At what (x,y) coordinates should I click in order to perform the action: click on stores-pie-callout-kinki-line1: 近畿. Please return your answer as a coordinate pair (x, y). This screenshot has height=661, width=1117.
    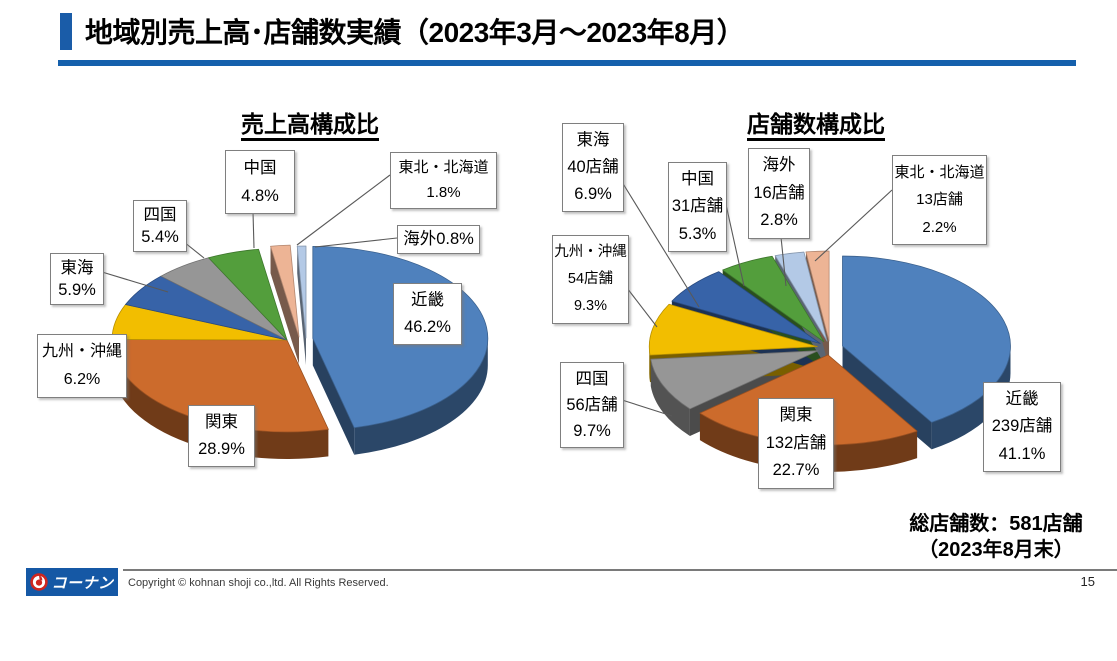
    Looking at the image, I should click on (1022, 399).